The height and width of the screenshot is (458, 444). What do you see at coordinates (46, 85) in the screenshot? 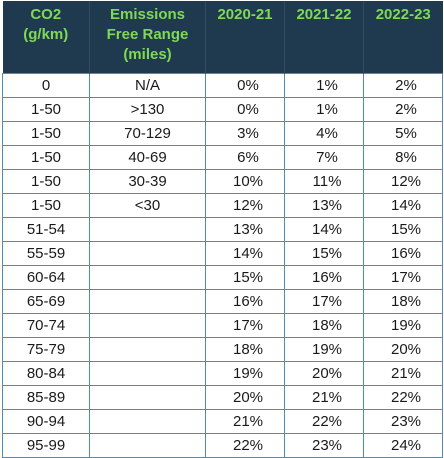
I see `co2-cell: 0` at bounding box center [46, 85].